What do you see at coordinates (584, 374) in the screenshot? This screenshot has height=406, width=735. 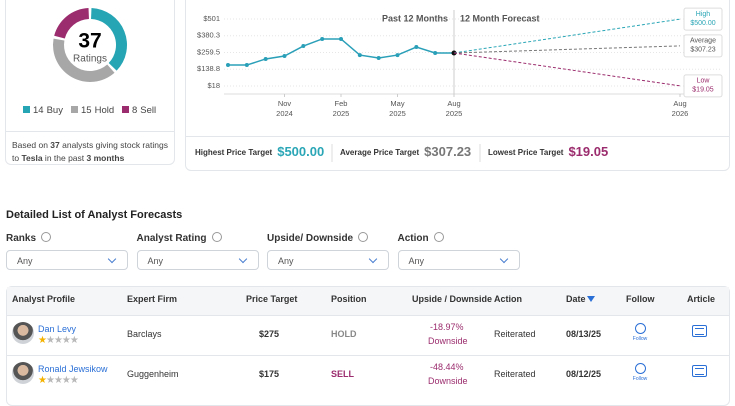 I see `date: 08/12/25` at bounding box center [584, 374].